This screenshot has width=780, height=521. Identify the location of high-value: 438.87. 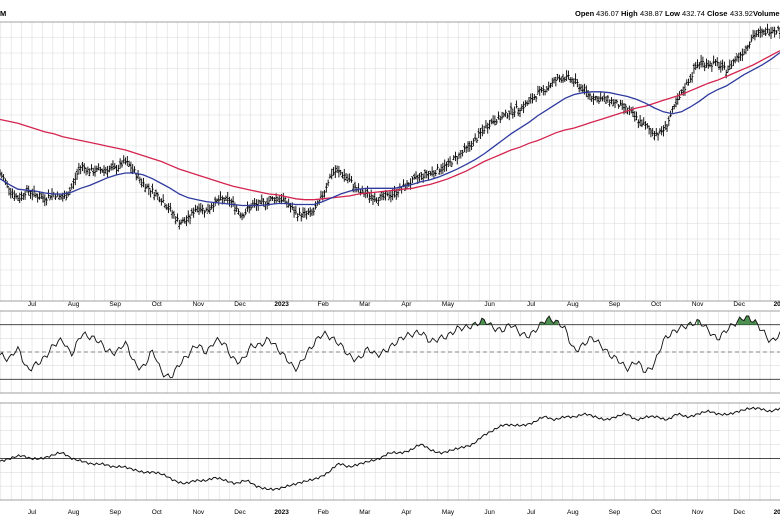
(651, 13).